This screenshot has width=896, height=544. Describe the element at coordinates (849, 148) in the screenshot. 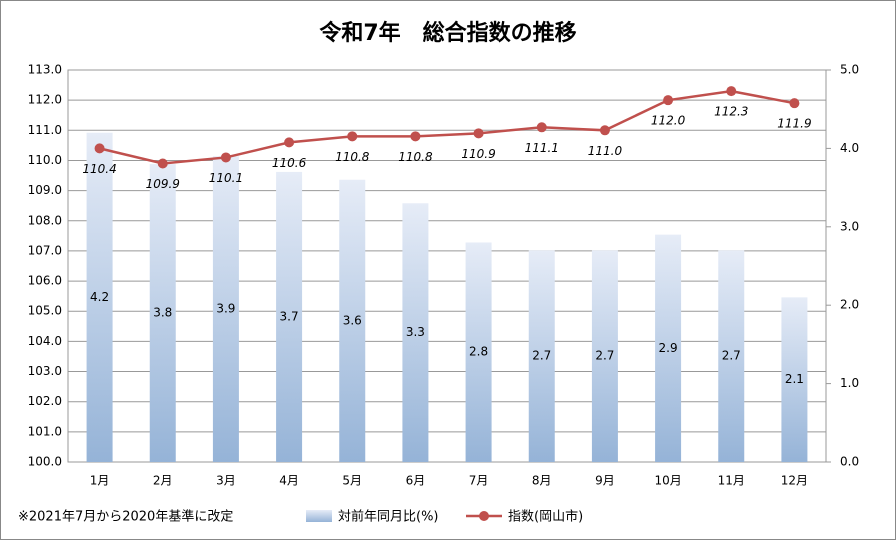

I see `y2-tick-label: 4.0` at that location.